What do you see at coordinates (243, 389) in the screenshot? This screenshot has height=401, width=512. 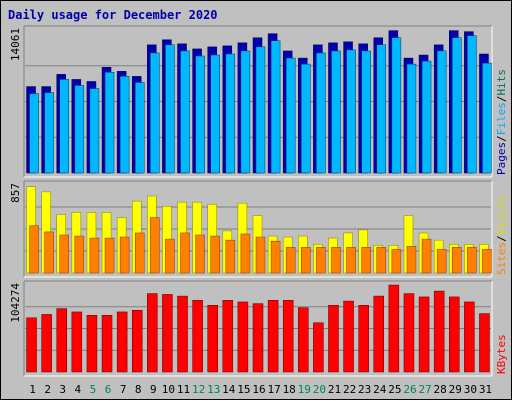 I see `day-label-15: 15` at bounding box center [243, 389].